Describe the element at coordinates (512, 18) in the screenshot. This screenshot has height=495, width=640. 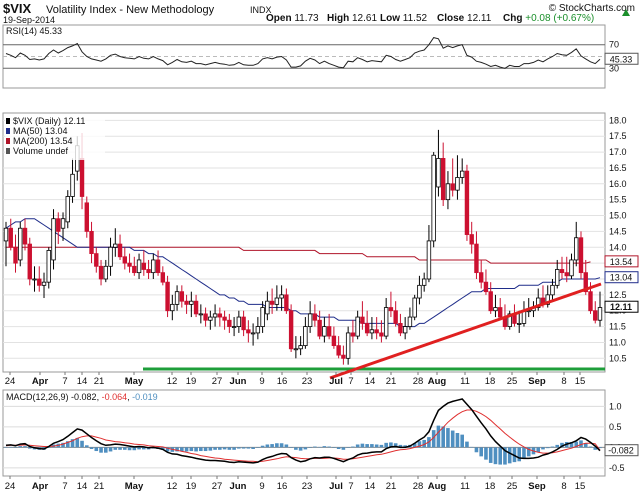
I see `ohlc-chg-label: Chg` at that location.